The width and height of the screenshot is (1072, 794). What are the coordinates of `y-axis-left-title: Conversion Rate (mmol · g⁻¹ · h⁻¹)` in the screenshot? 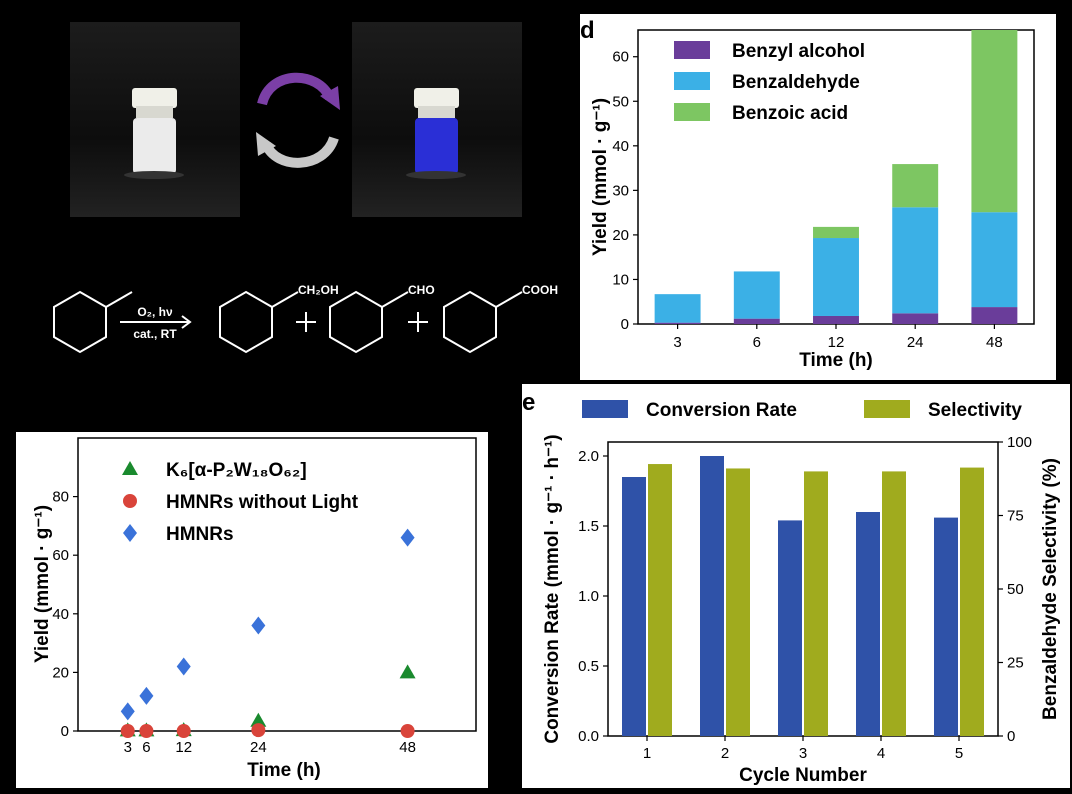 It's located at (552, 588).